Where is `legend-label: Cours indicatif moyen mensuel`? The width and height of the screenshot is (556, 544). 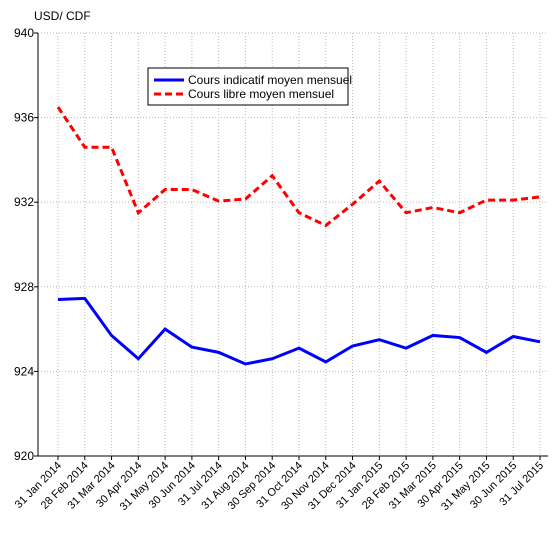
legend-label: Cours indicatif moyen mensuel is located at coordinates (270, 80).